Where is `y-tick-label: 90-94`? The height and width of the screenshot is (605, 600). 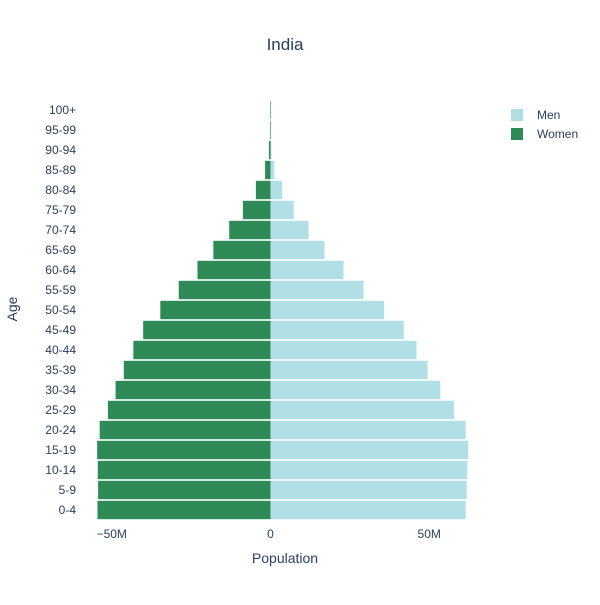
y-tick-label: 90-94 is located at coordinates (60, 150).